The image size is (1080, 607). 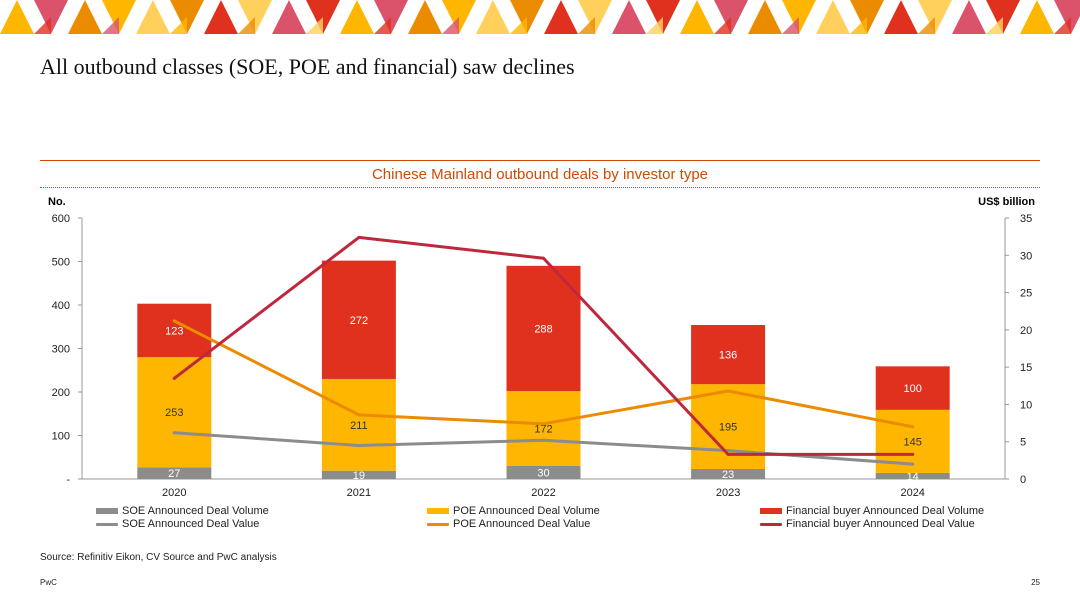 I want to click on x-axis-tick-label: 2022, so click(x=543, y=493).